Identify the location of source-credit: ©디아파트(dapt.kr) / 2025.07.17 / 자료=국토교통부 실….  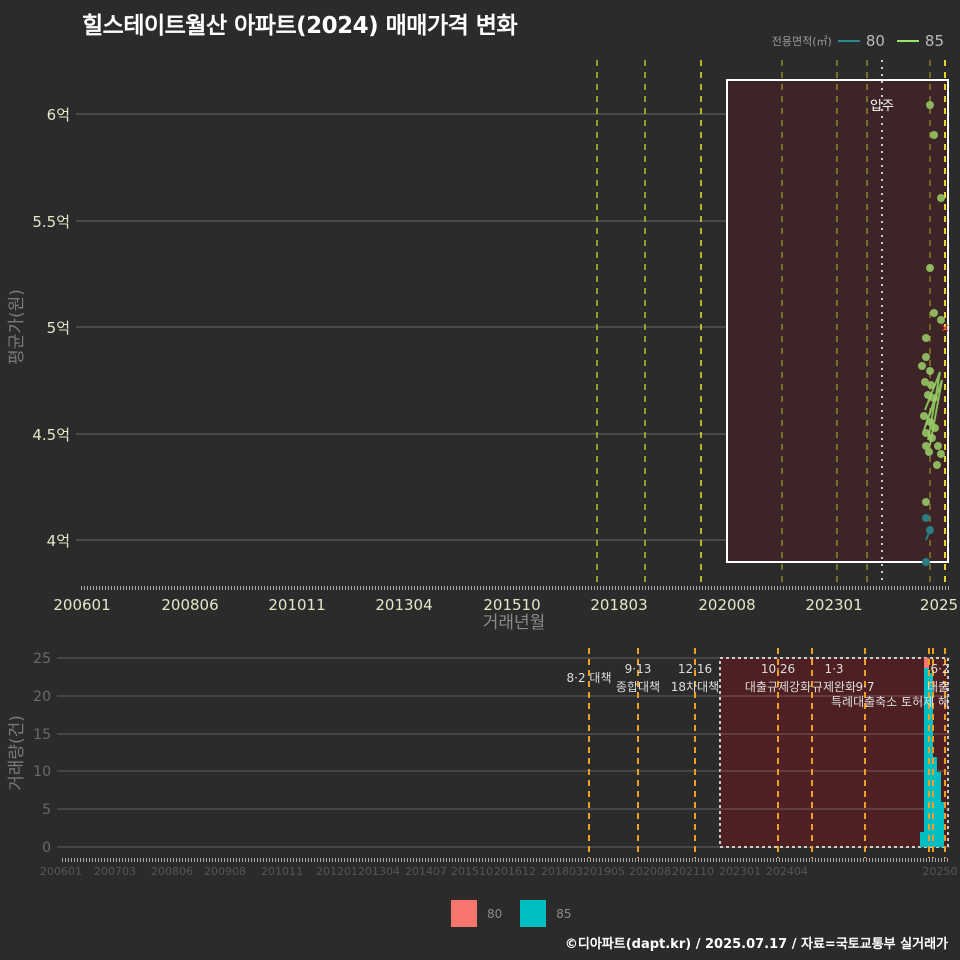
(756, 944).